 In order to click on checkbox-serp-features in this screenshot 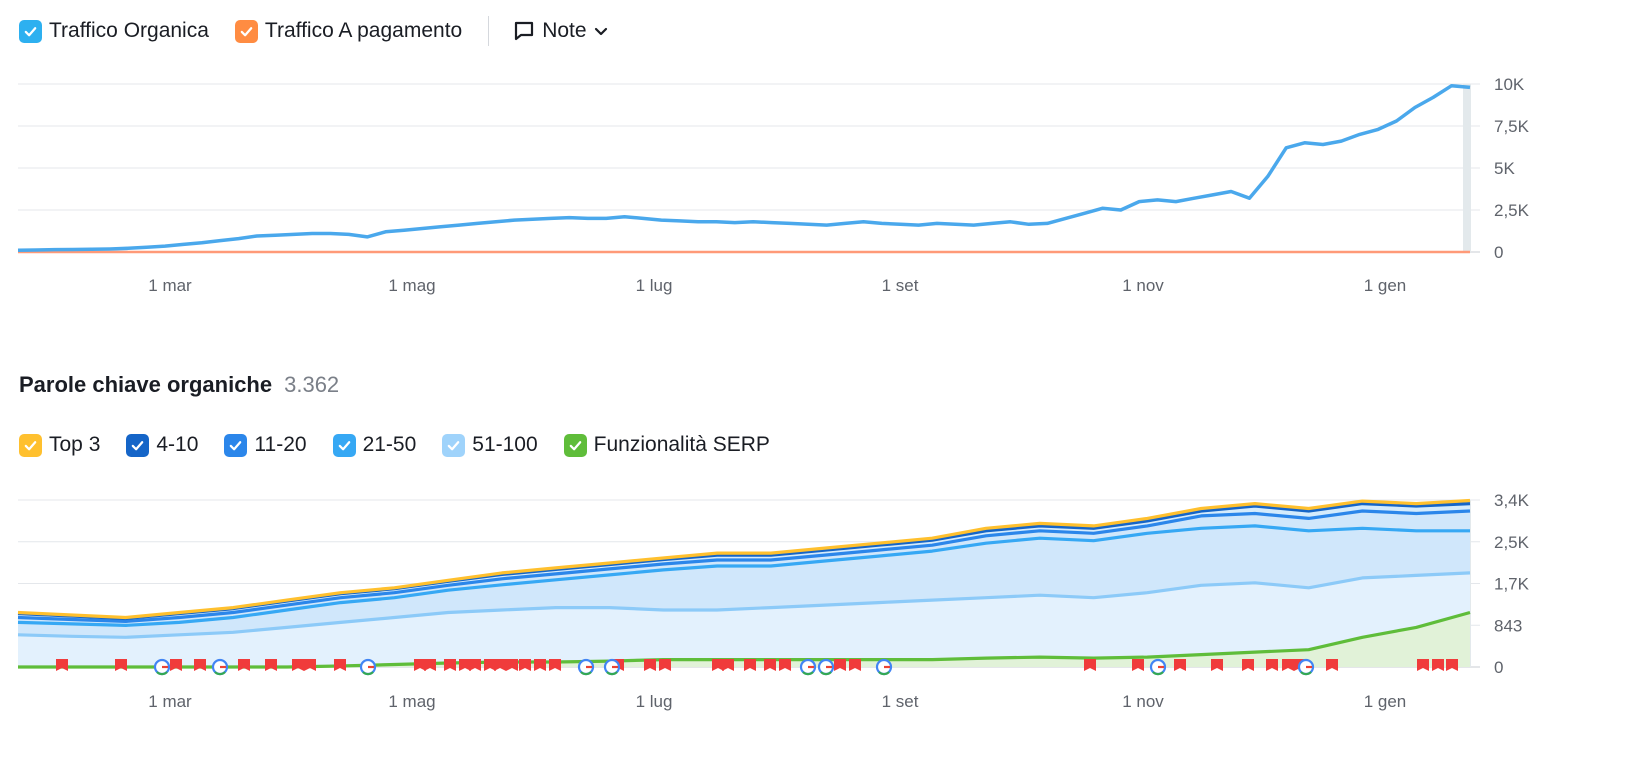, I will do `click(575, 445)`.